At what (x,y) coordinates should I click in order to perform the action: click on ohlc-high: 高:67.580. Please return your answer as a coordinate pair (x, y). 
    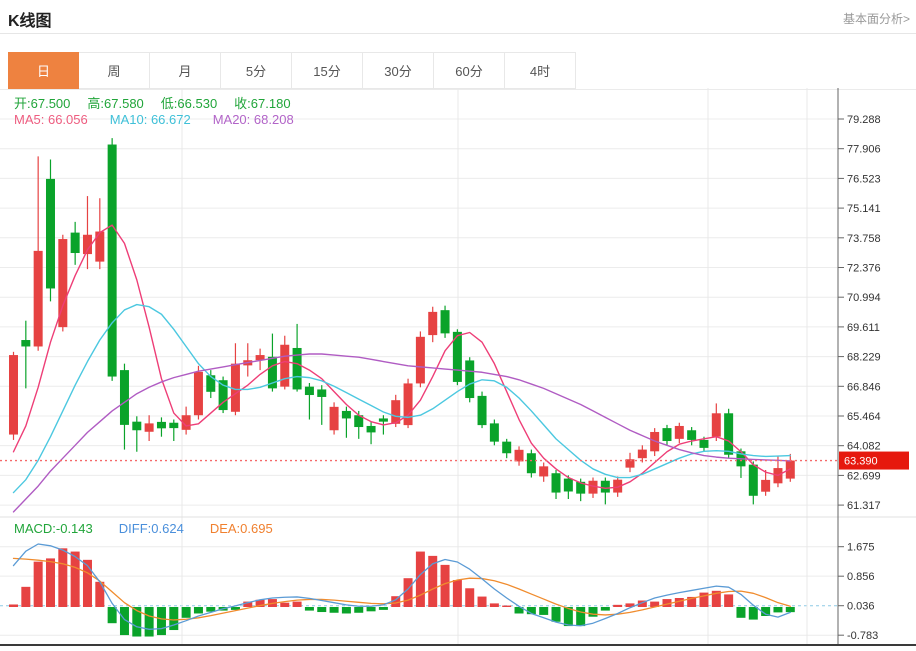
    Looking at the image, I should click on (115, 103).